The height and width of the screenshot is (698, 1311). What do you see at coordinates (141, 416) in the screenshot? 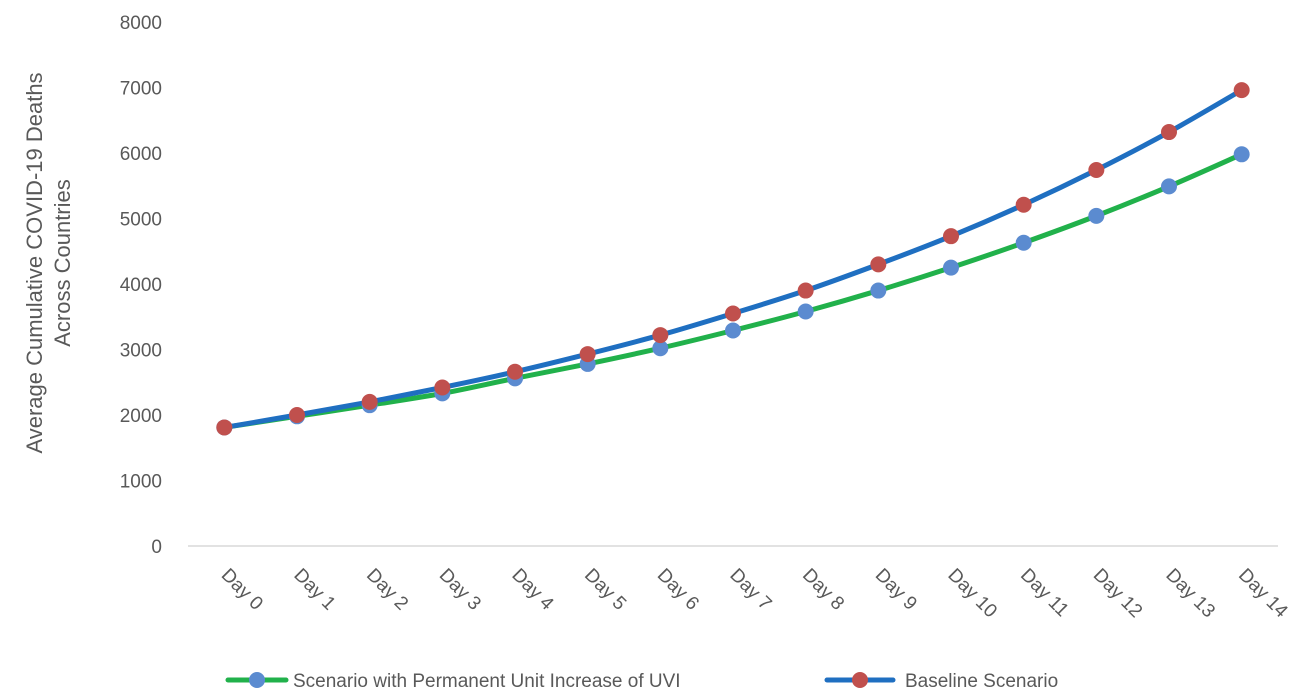
I see `y-tick-label: 2000` at bounding box center [141, 416].